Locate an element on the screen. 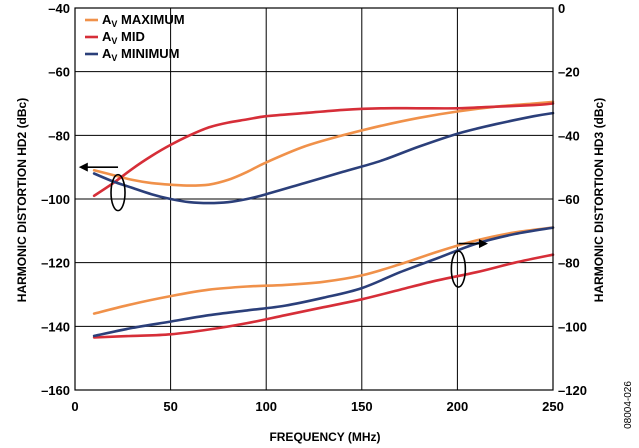 The height and width of the screenshot is (448, 639). x-tick-label: 50 is located at coordinates (170, 406).